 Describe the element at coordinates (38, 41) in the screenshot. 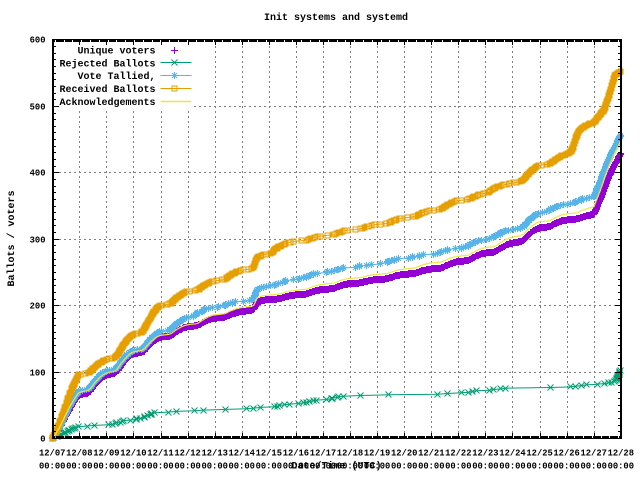

I see `svg-text: 600` at that location.